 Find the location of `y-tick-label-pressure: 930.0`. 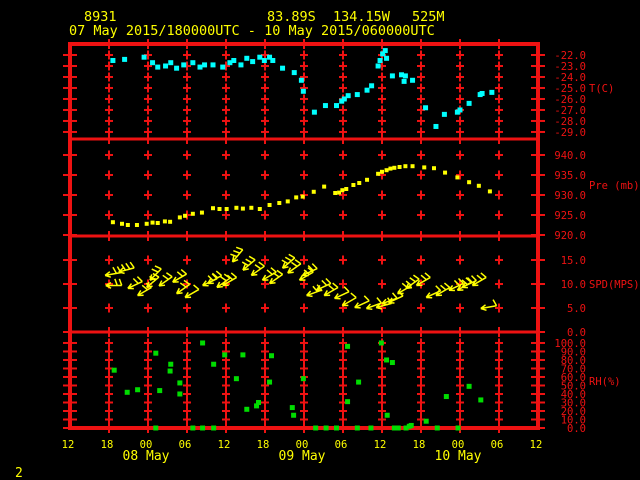

y-tick-label-pressure: 930.0 is located at coordinates (570, 196).